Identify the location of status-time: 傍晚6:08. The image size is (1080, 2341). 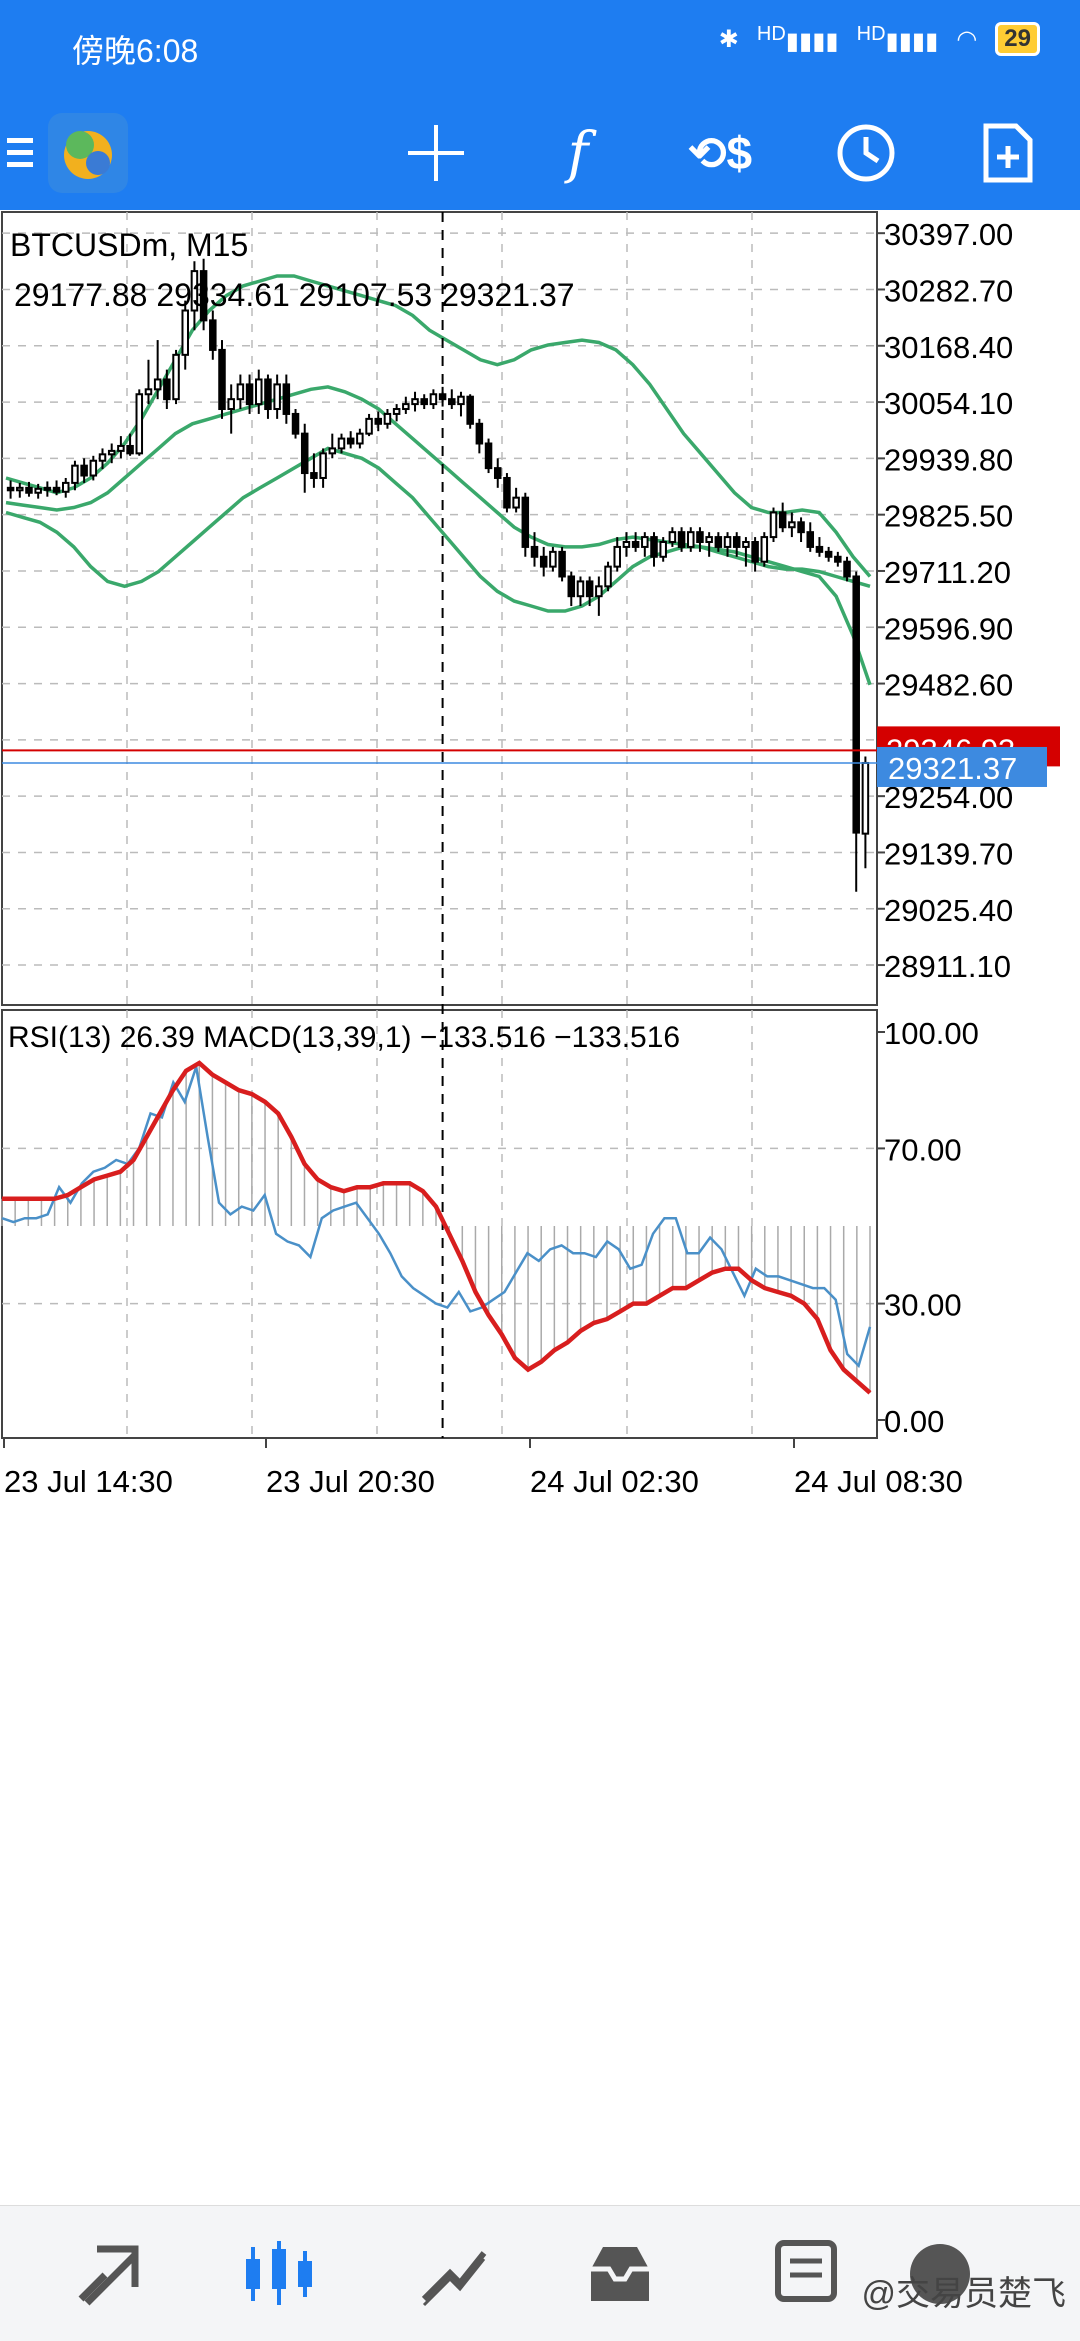
(135, 51).